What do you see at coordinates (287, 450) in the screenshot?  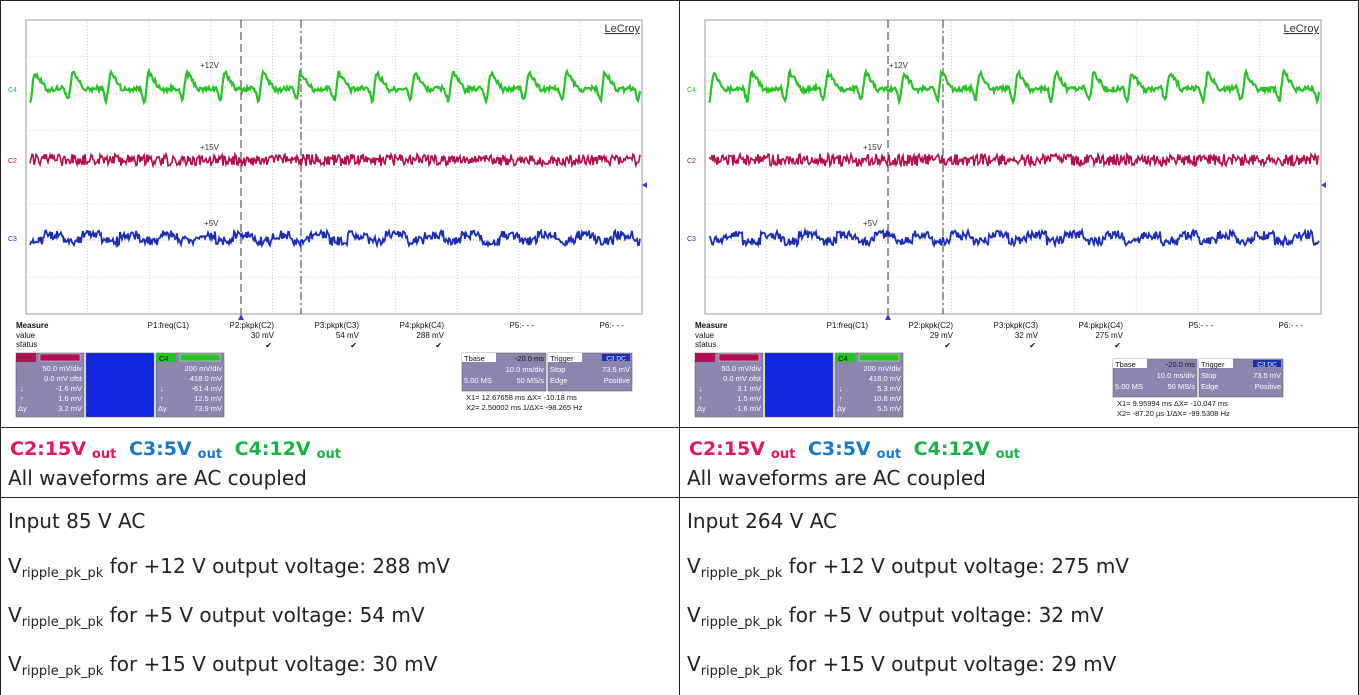 I see `legend-c4: C4:12V out` at bounding box center [287, 450].